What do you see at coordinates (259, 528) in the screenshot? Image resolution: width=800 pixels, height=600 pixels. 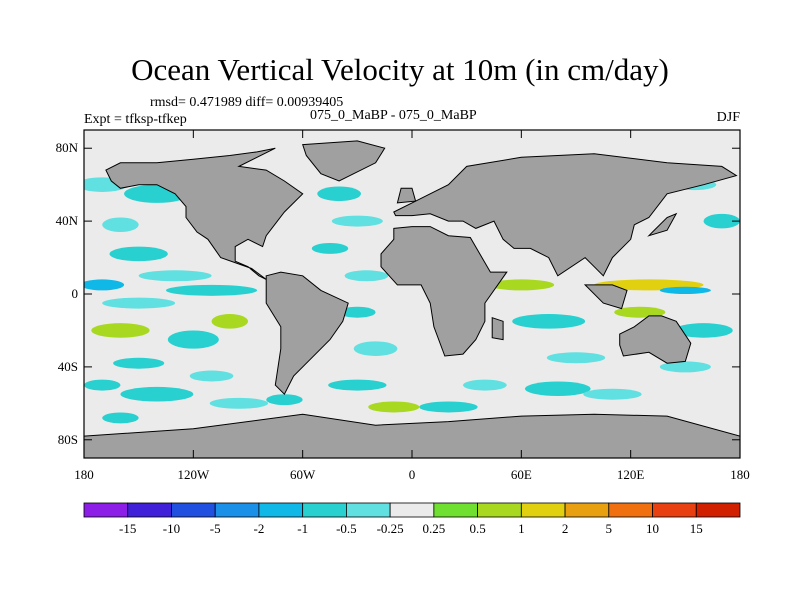 I see `tick-label: -2` at bounding box center [259, 528].